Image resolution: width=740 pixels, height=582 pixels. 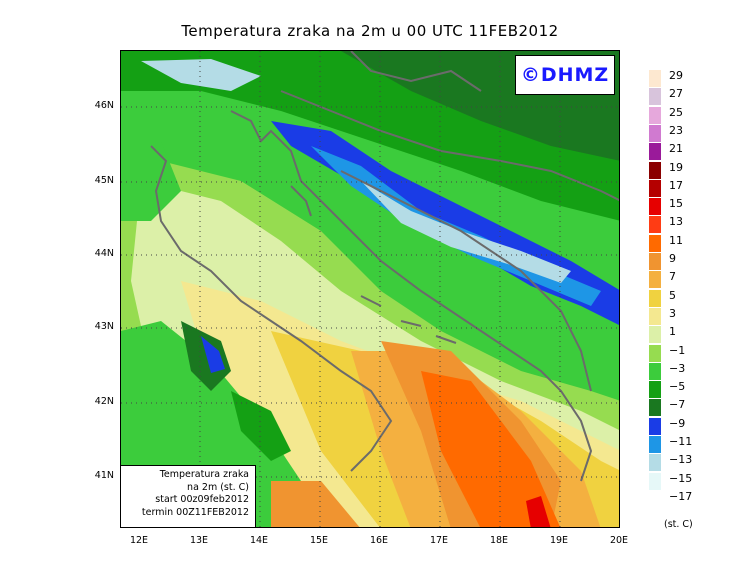 What do you see at coordinates (676, 167) in the screenshot?
I see `legend-label: 19` at bounding box center [676, 167].